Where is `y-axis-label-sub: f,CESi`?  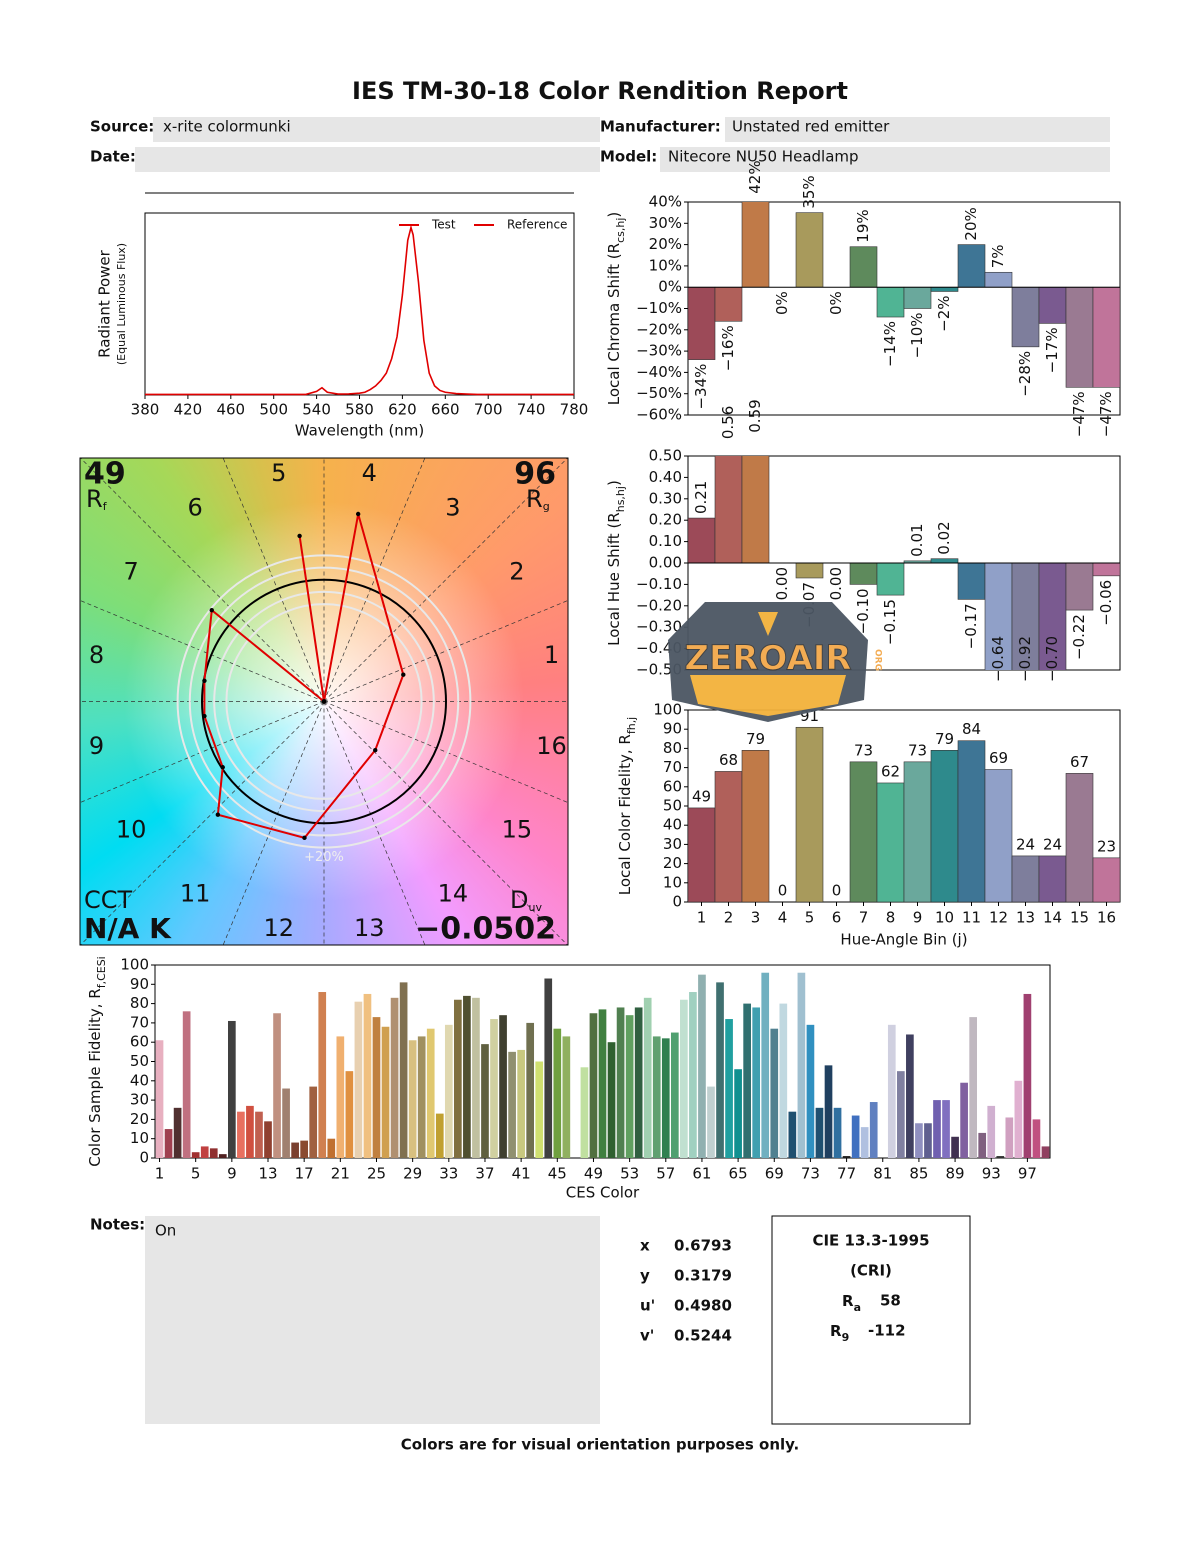 y-axis-label-sub: f,CESi is located at coordinates (101, 972).